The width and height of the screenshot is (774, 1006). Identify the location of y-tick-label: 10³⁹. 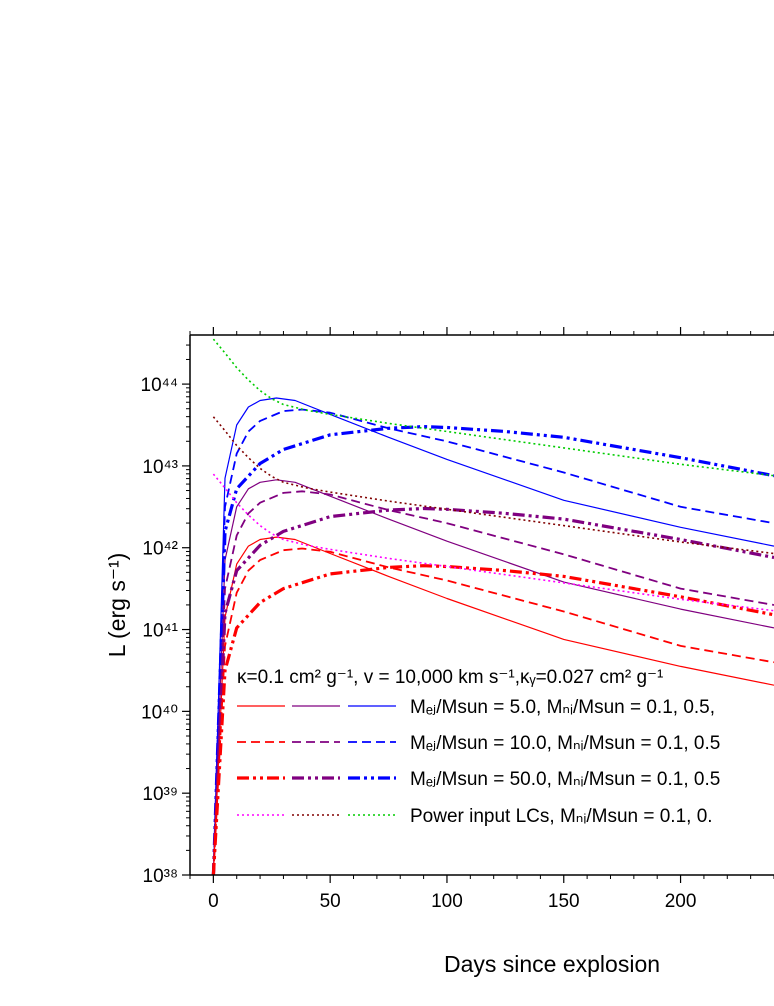
(160, 794).